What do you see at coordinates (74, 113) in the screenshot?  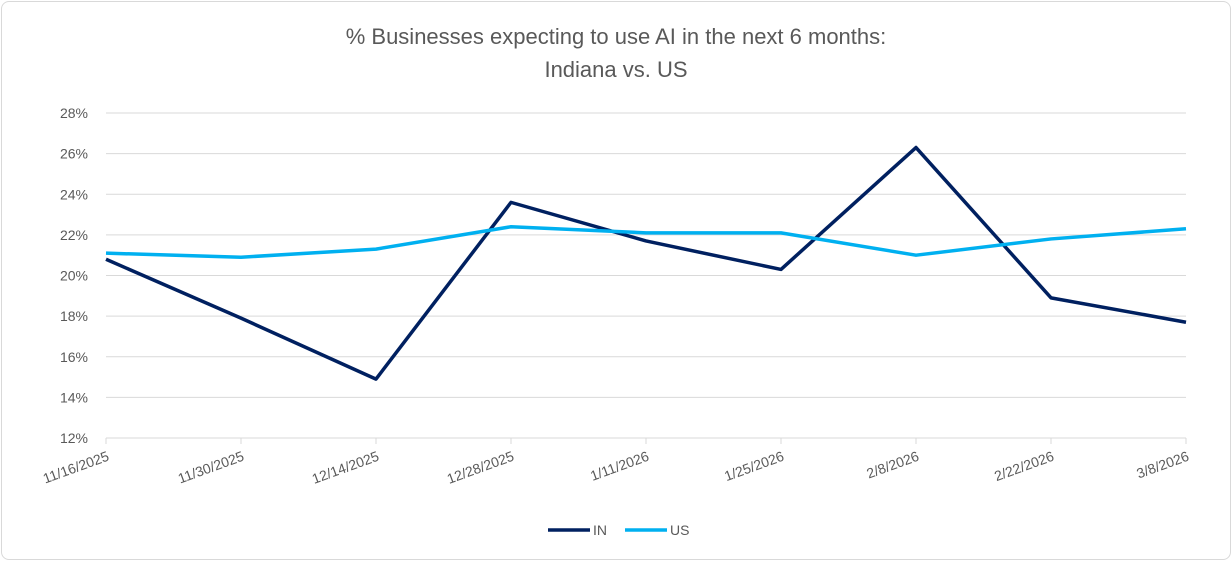 I see `y-tick-label: 28%` at bounding box center [74, 113].